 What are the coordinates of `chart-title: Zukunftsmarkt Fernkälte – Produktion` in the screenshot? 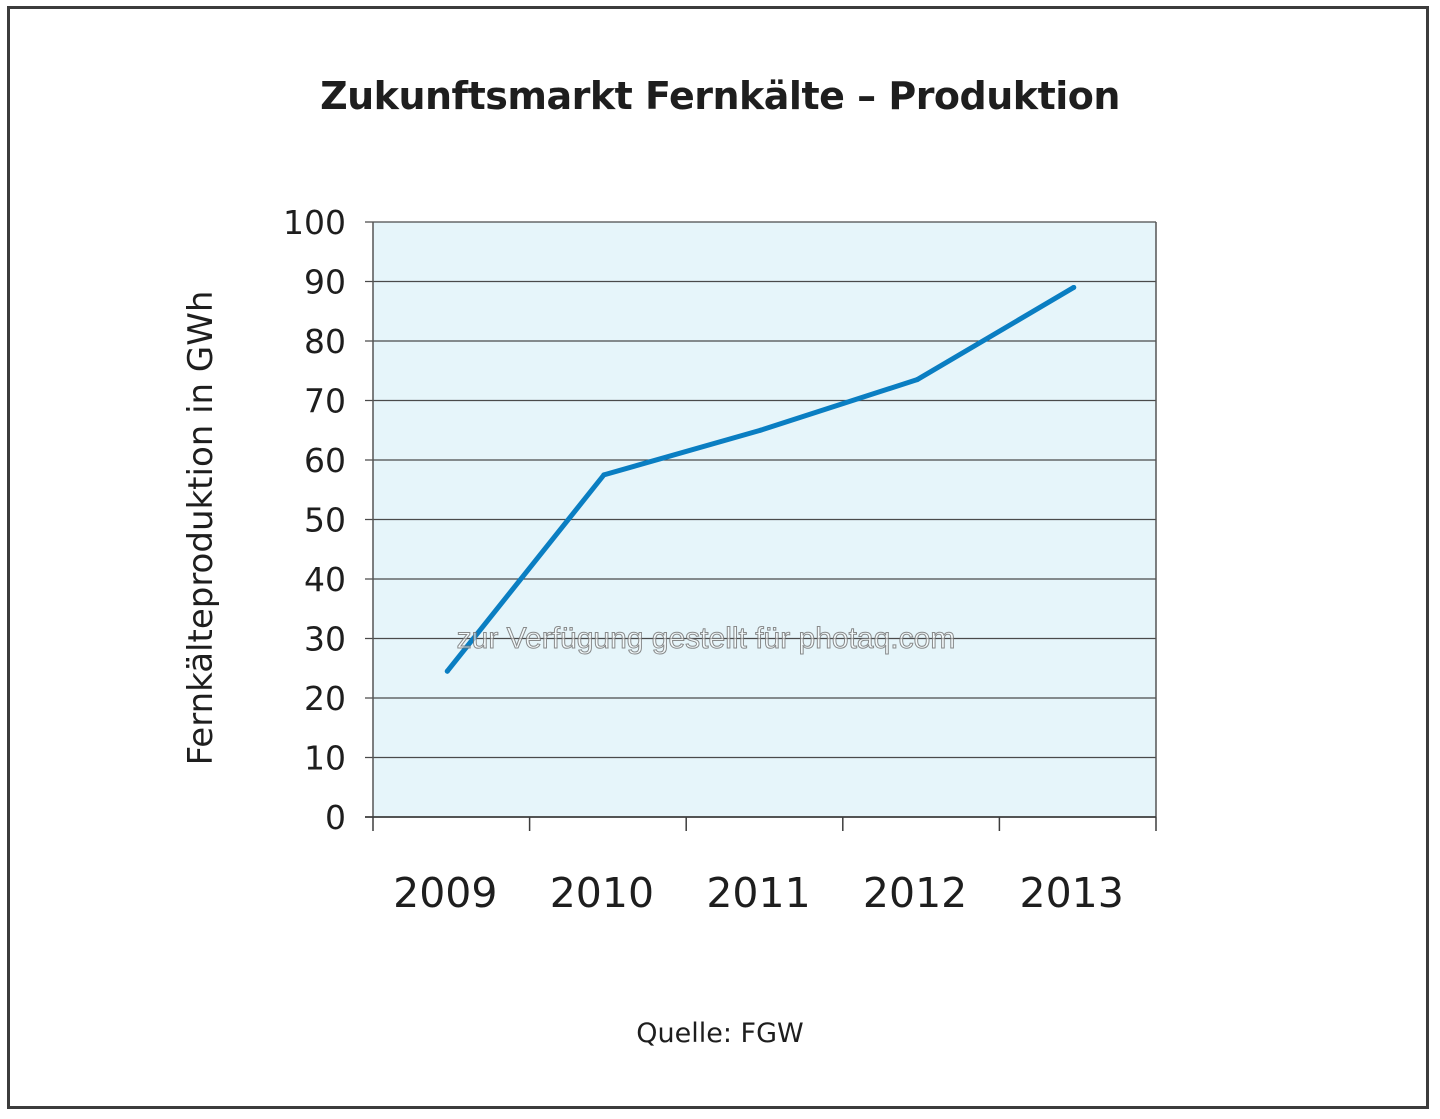 It's located at (720, 96).